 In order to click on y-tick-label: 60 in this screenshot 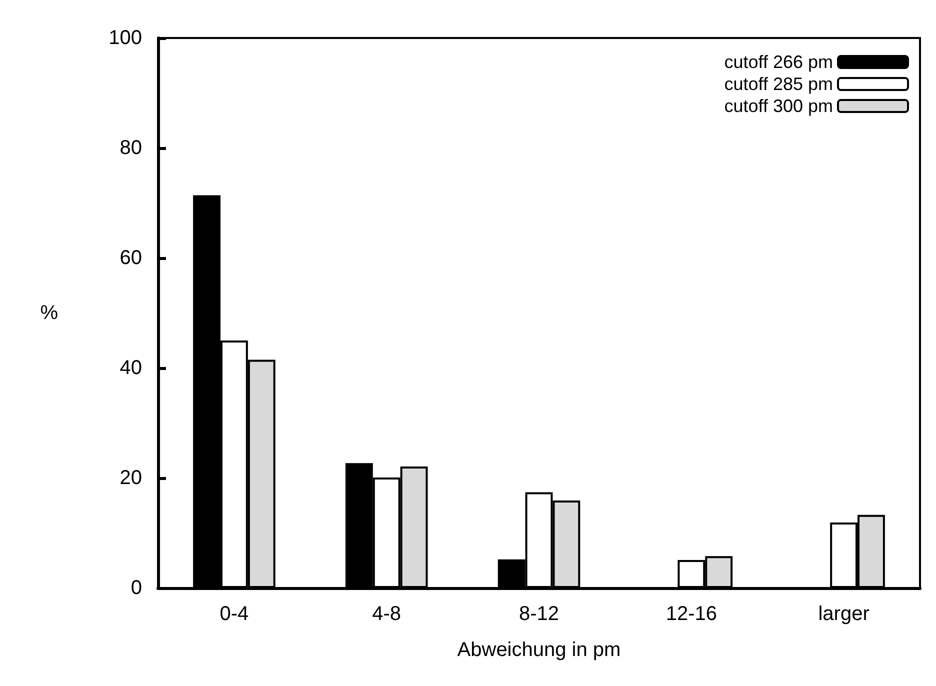, I will do `click(131, 258)`.